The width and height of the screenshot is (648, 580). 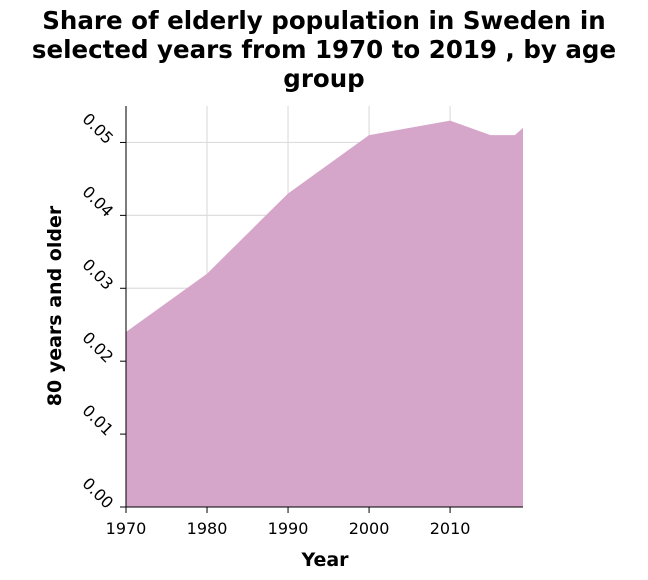 What do you see at coordinates (98, 347) in the screenshot?
I see `y-tick-label: 0.02` at bounding box center [98, 347].